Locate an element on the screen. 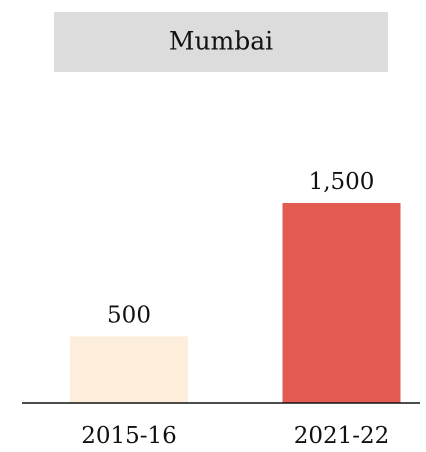  x-tick-label: 2015-16 is located at coordinates (129, 436).